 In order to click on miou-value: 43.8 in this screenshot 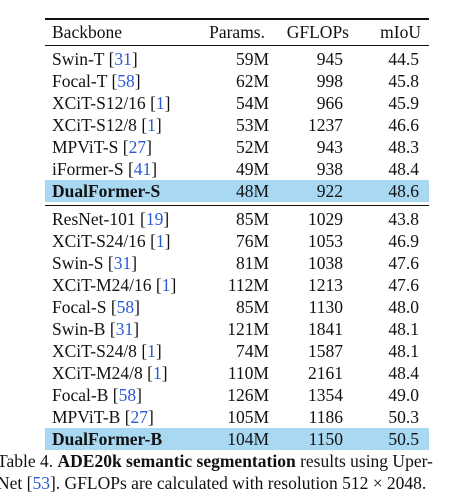, I will do `click(403, 219)`.